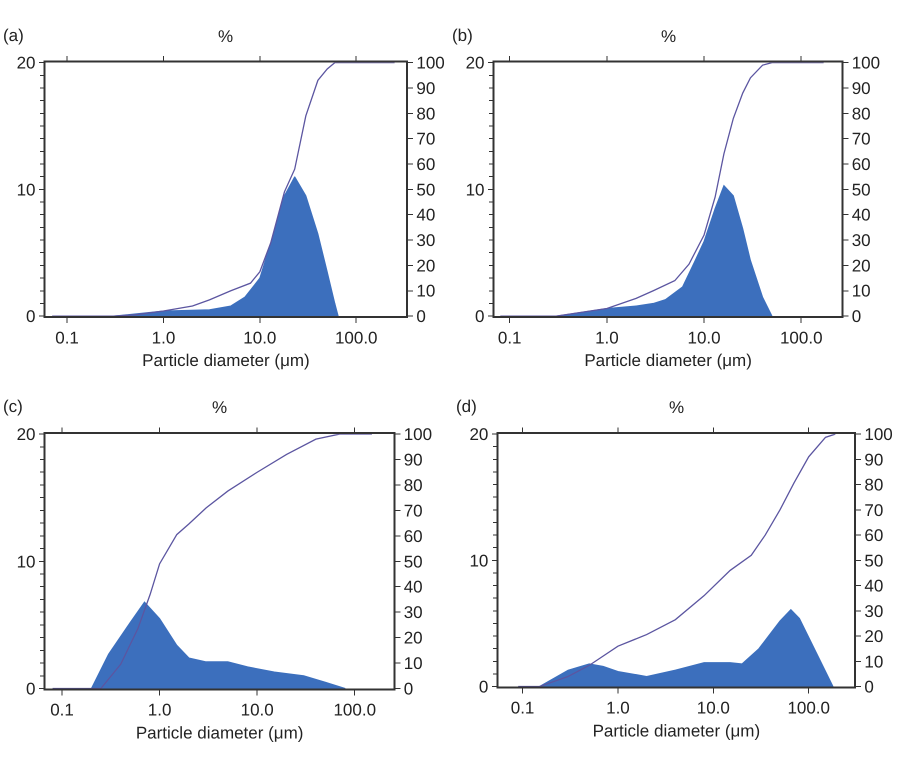 The image size is (922, 758). I want to click on chart-title: (b), so click(462, 35).